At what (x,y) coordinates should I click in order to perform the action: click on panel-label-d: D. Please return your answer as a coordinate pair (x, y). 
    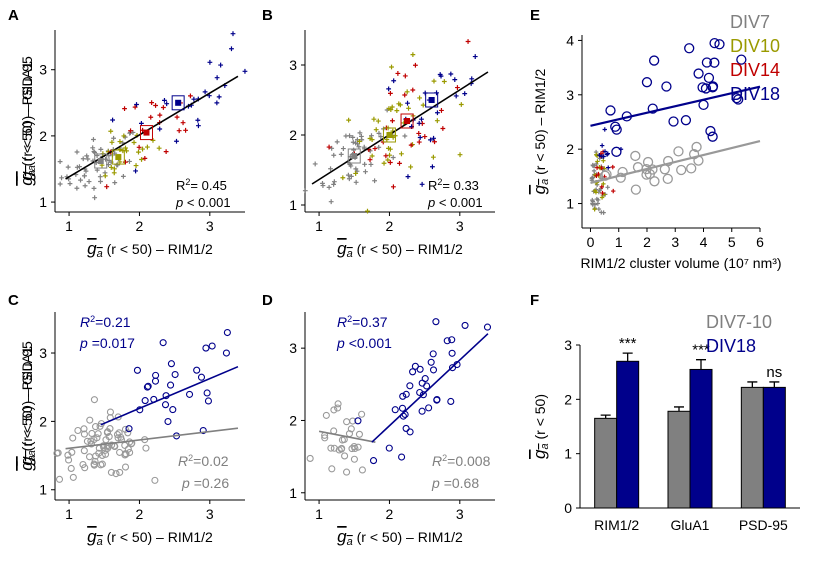
    Looking at the image, I should click on (267, 300).